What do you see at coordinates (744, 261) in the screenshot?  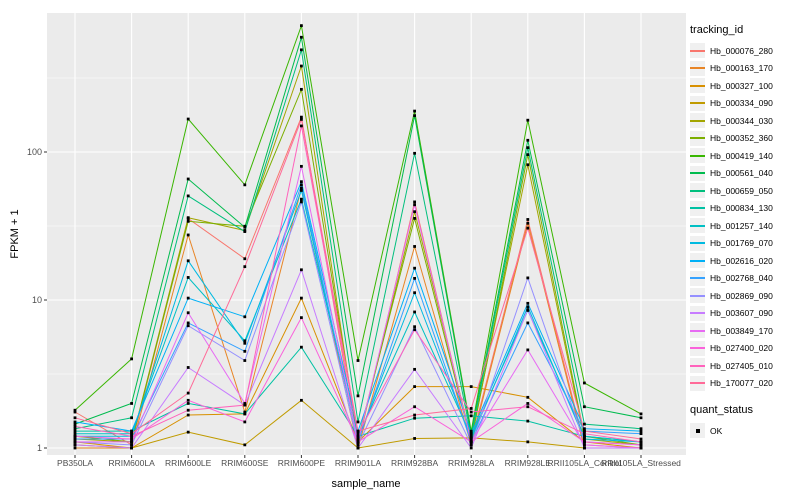 I see `legend-entry-Hb_002616_020: Hb_002616_020` at bounding box center [744, 261].